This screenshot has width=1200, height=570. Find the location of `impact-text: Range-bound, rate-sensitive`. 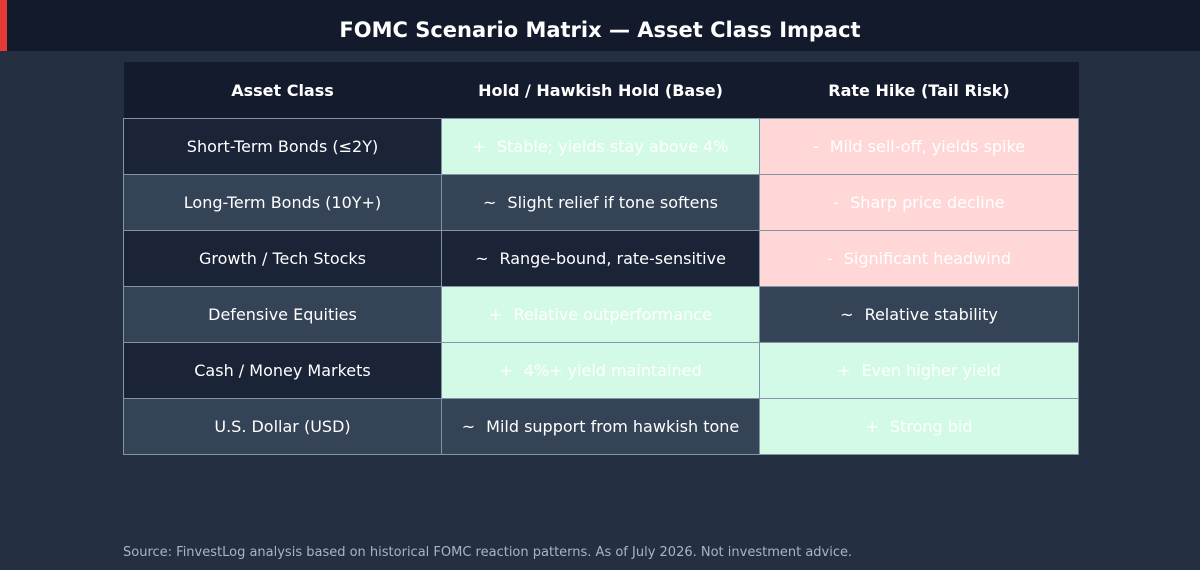

impact-text: Range-bound, rate-sensitive is located at coordinates (612, 258).